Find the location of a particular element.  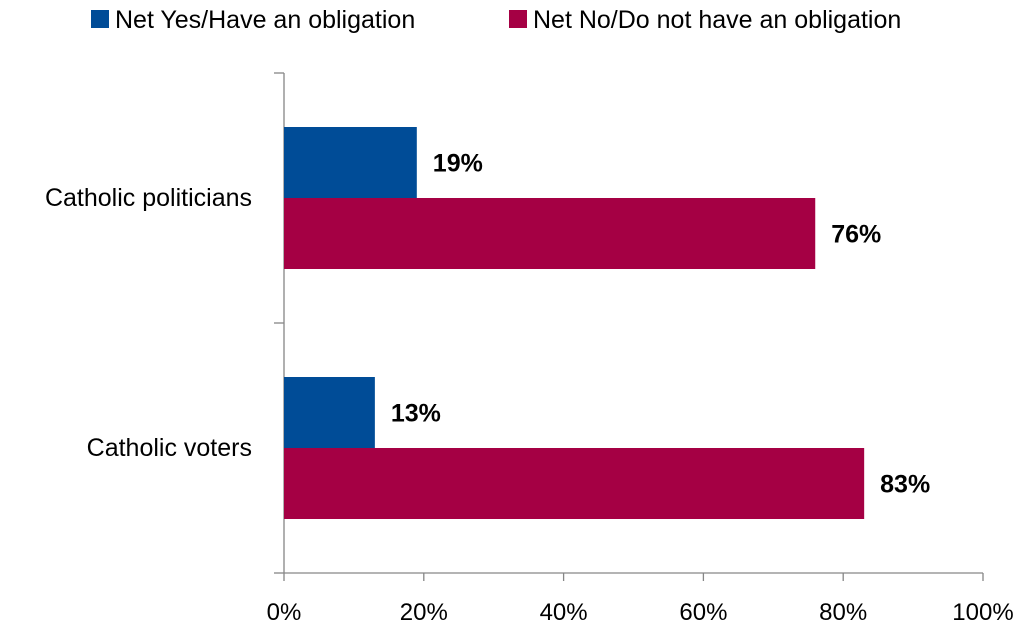

data-label: 83% is located at coordinates (905, 485).